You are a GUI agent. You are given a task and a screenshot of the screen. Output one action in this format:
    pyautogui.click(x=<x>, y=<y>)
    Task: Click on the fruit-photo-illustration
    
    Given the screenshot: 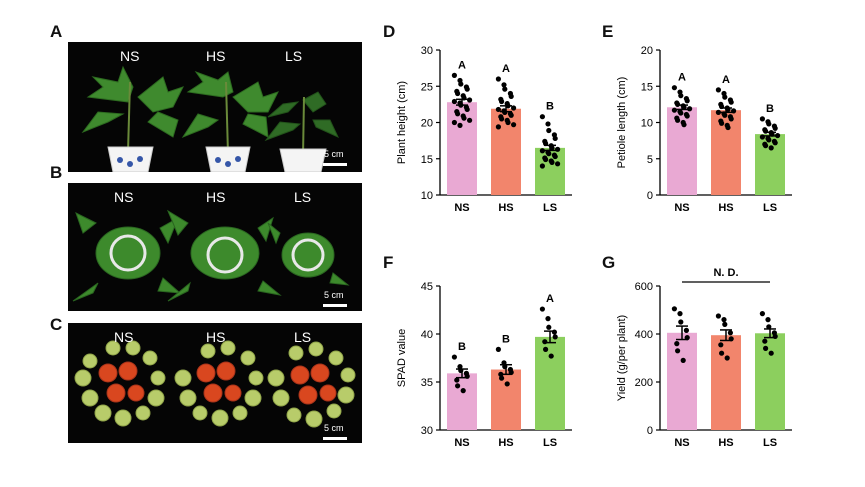 What is the action you would take?
    pyautogui.click(x=215, y=384)
    